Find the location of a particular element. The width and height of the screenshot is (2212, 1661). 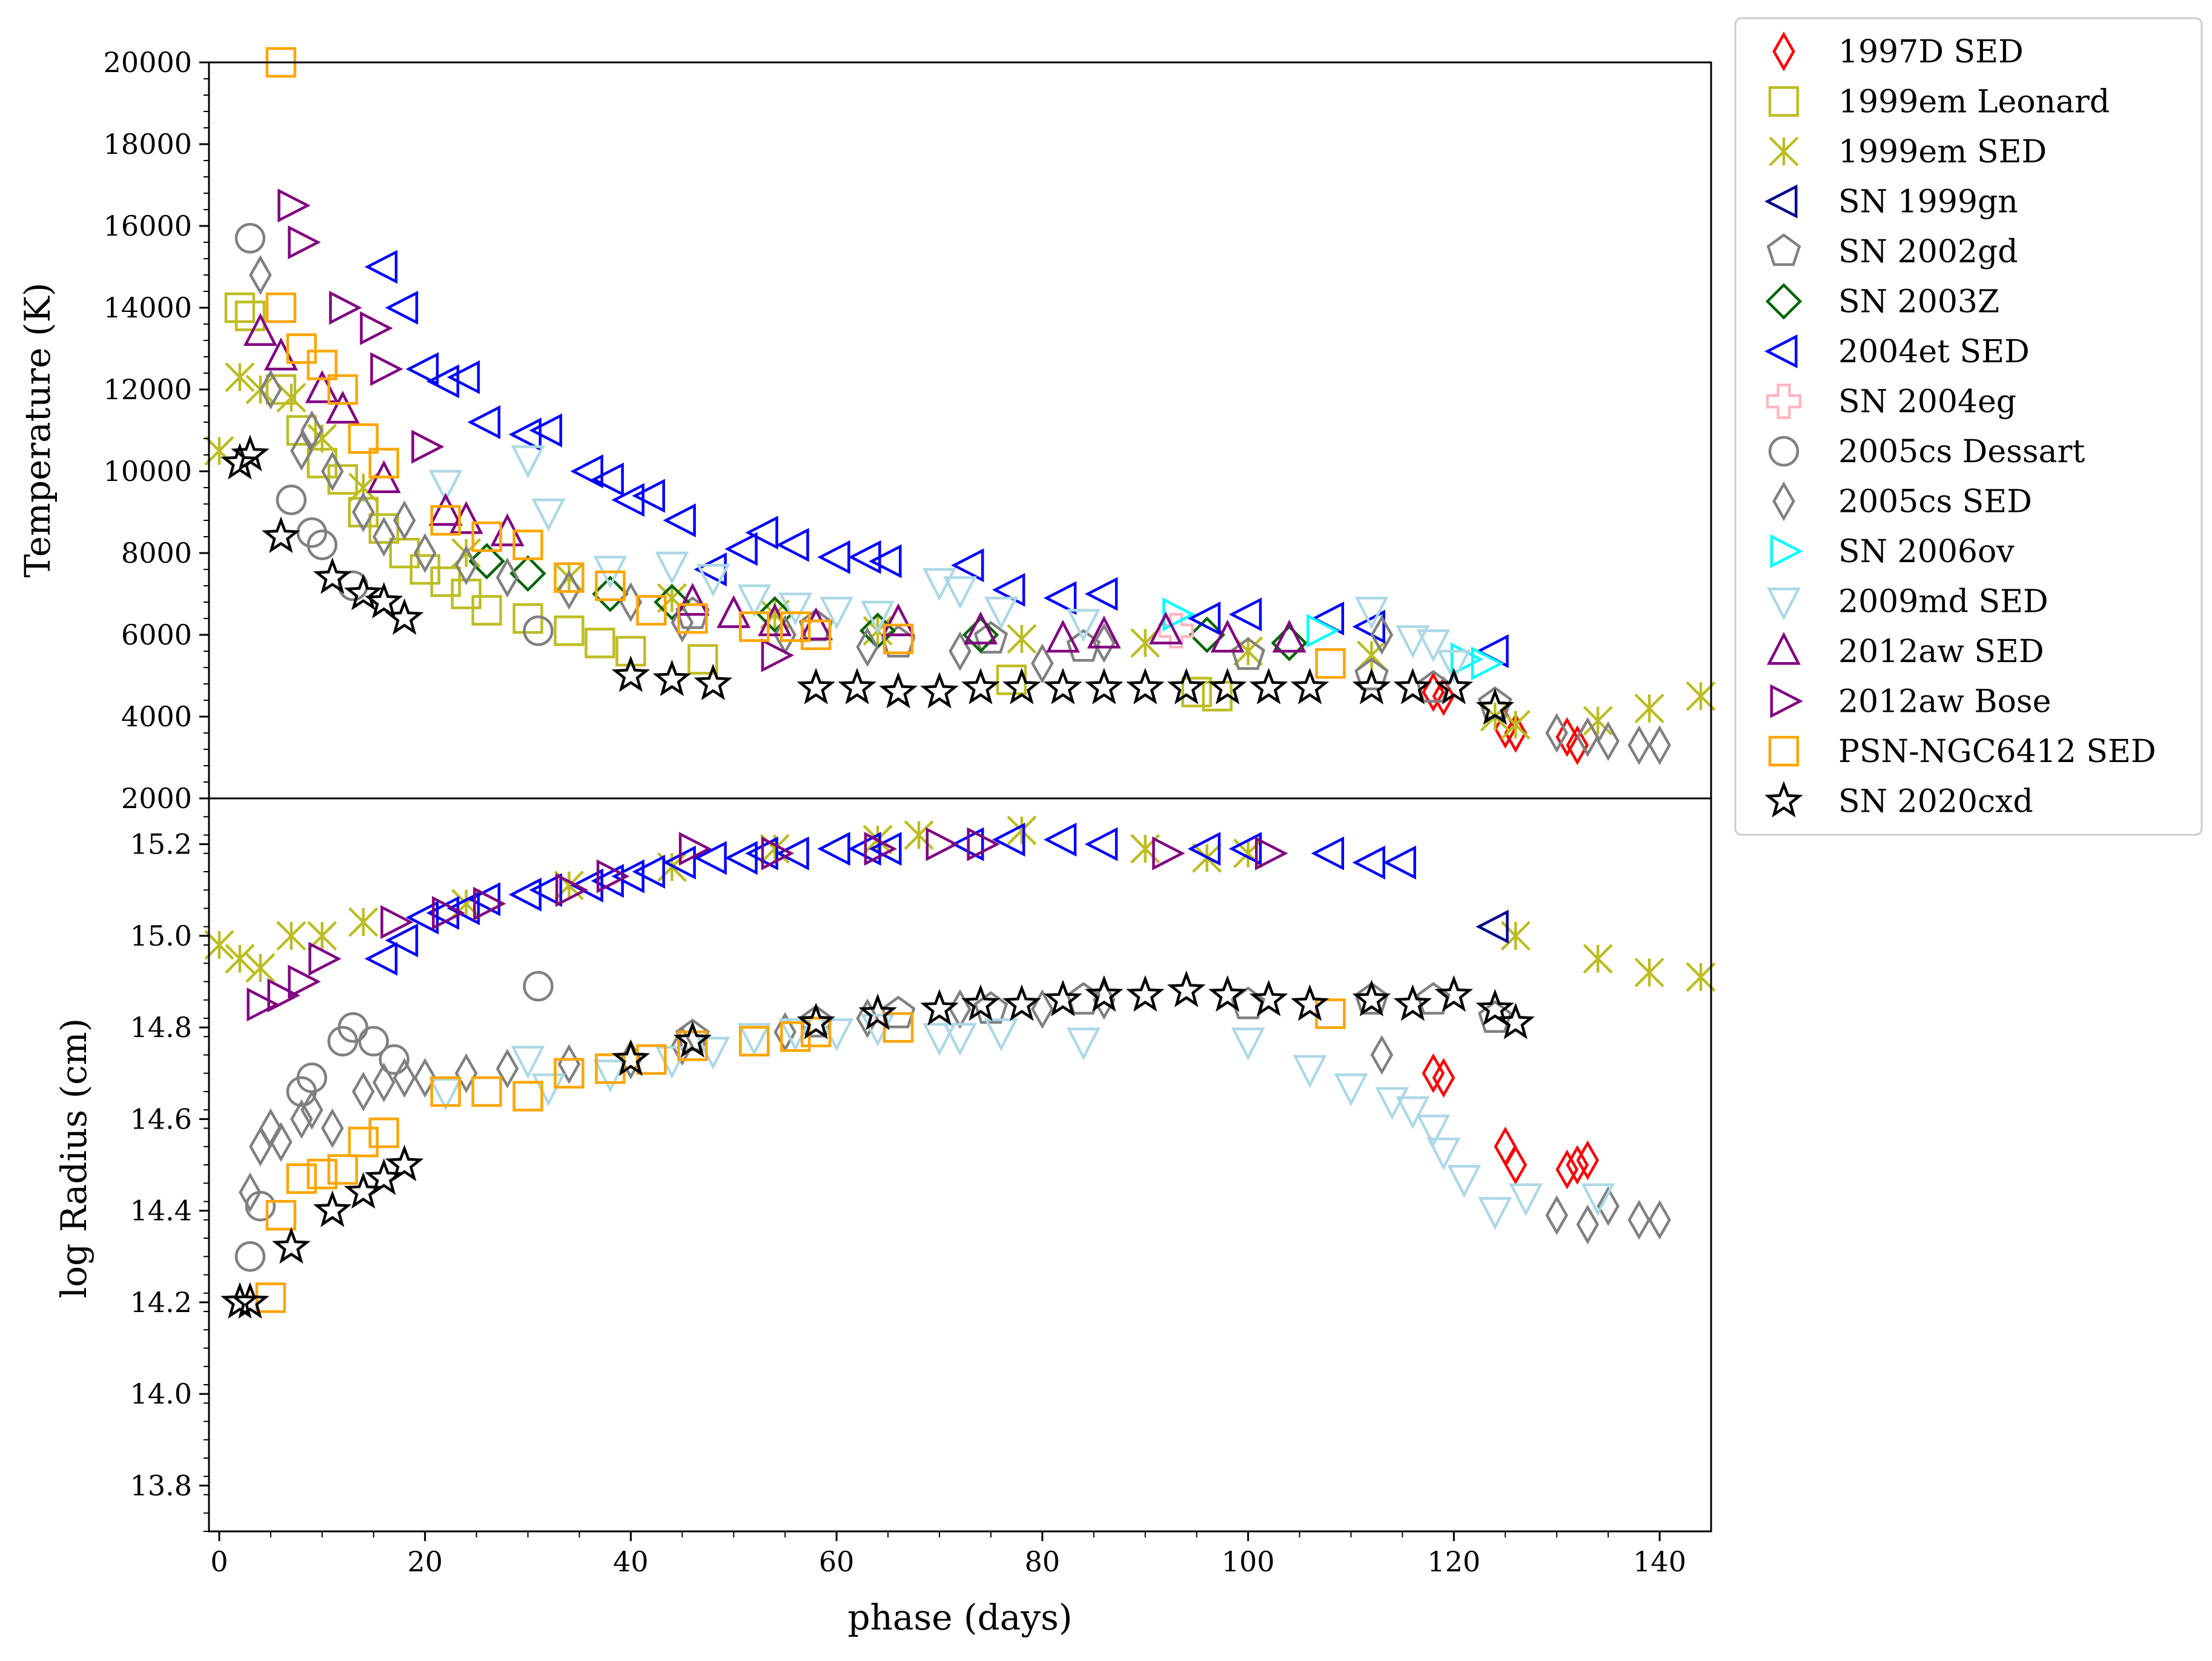

y-tick-label: 14.4 is located at coordinates (161, 1211).